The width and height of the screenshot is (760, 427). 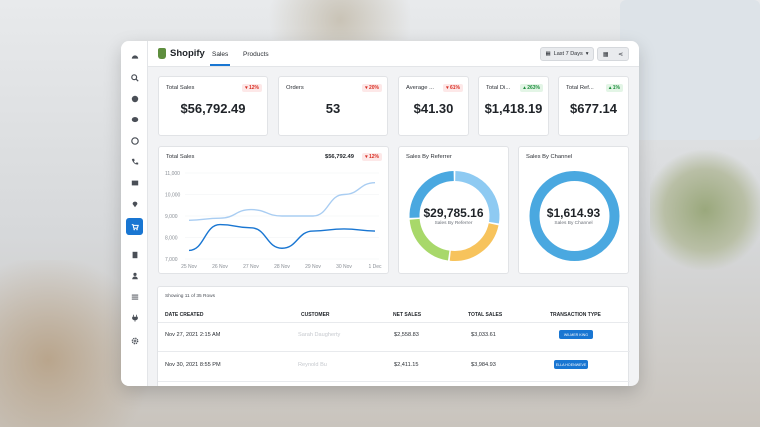 I want to click on shopify-bag-icon, so click(x=162, y=53).